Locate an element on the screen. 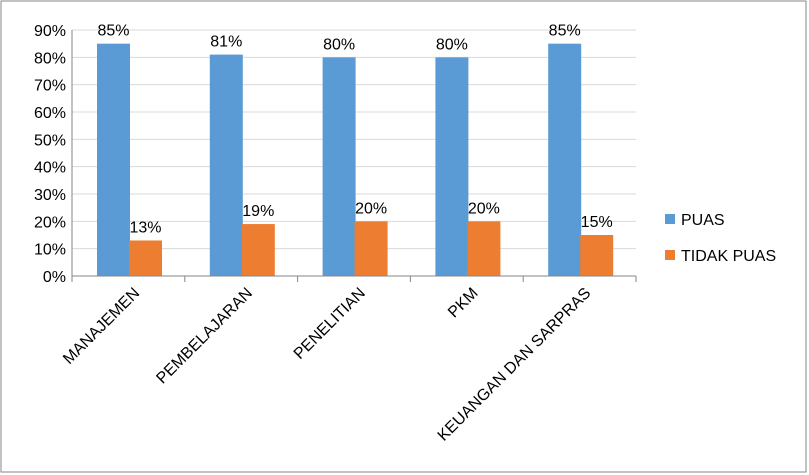 The image size is (809, 475). y-tick-label: 0% is located at coordinates (54, 277).